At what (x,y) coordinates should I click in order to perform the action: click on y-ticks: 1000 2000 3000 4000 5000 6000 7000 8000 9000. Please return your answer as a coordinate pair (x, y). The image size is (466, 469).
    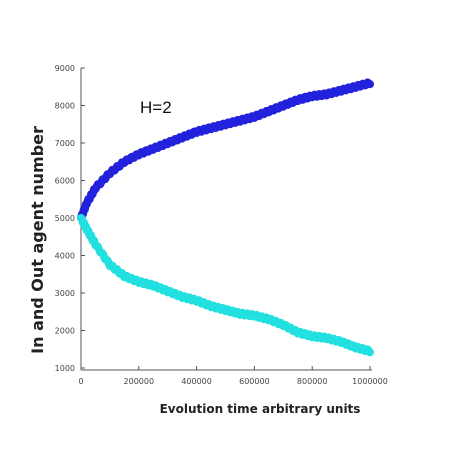
    Looking at the image, I should click on (70, 218).